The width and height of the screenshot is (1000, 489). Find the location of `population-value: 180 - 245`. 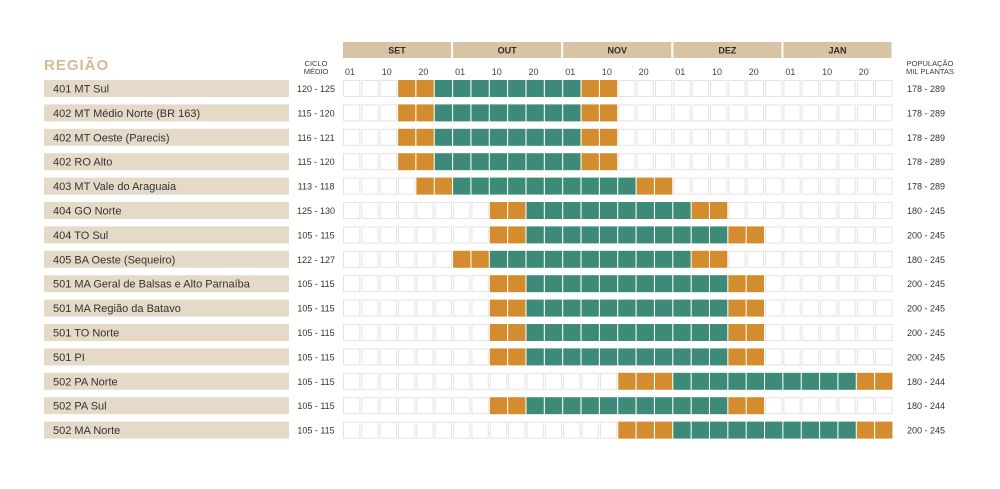

population-value: 180 - 245 is located at coordinates (926, 260).